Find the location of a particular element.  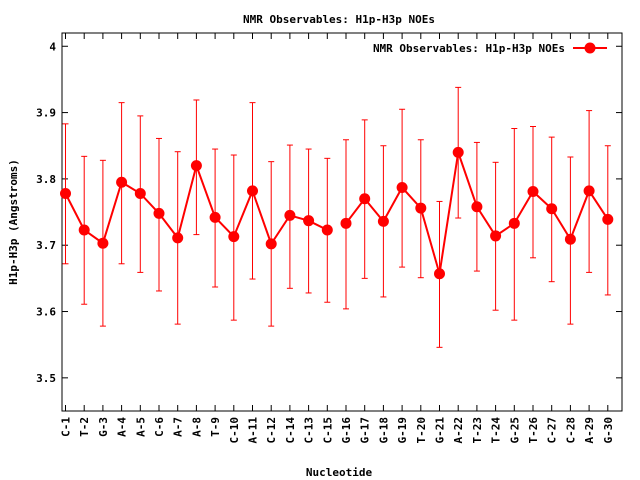

x-tick-label: C-27 is located at coordinates (552, 430).